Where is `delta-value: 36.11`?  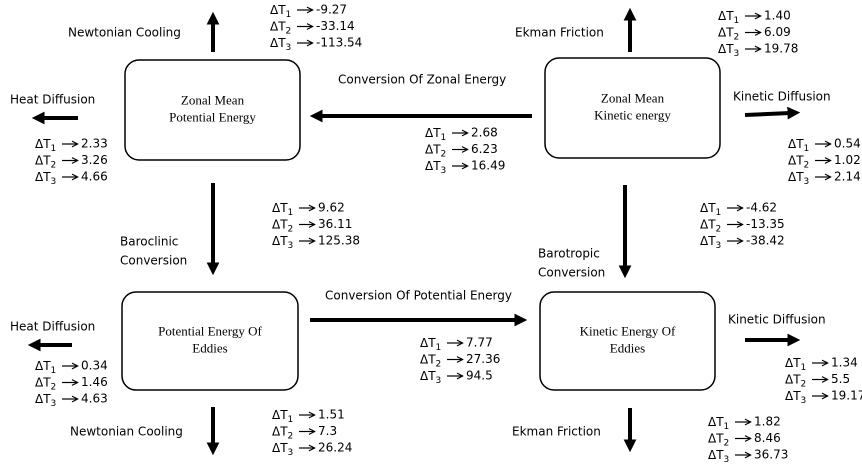 delta-value: 36.11 is located at coordinates (335, 224).